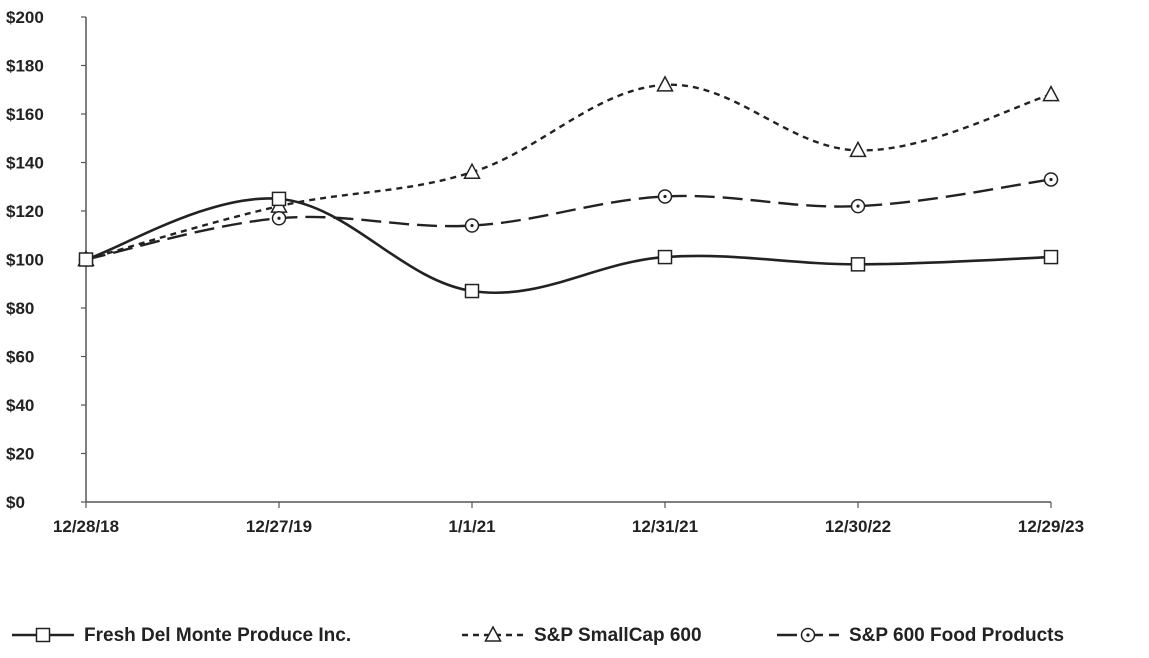  Describe the element at coordinates (20, 357) in the screenshot. I see `y-tick-label: $60` at that location.